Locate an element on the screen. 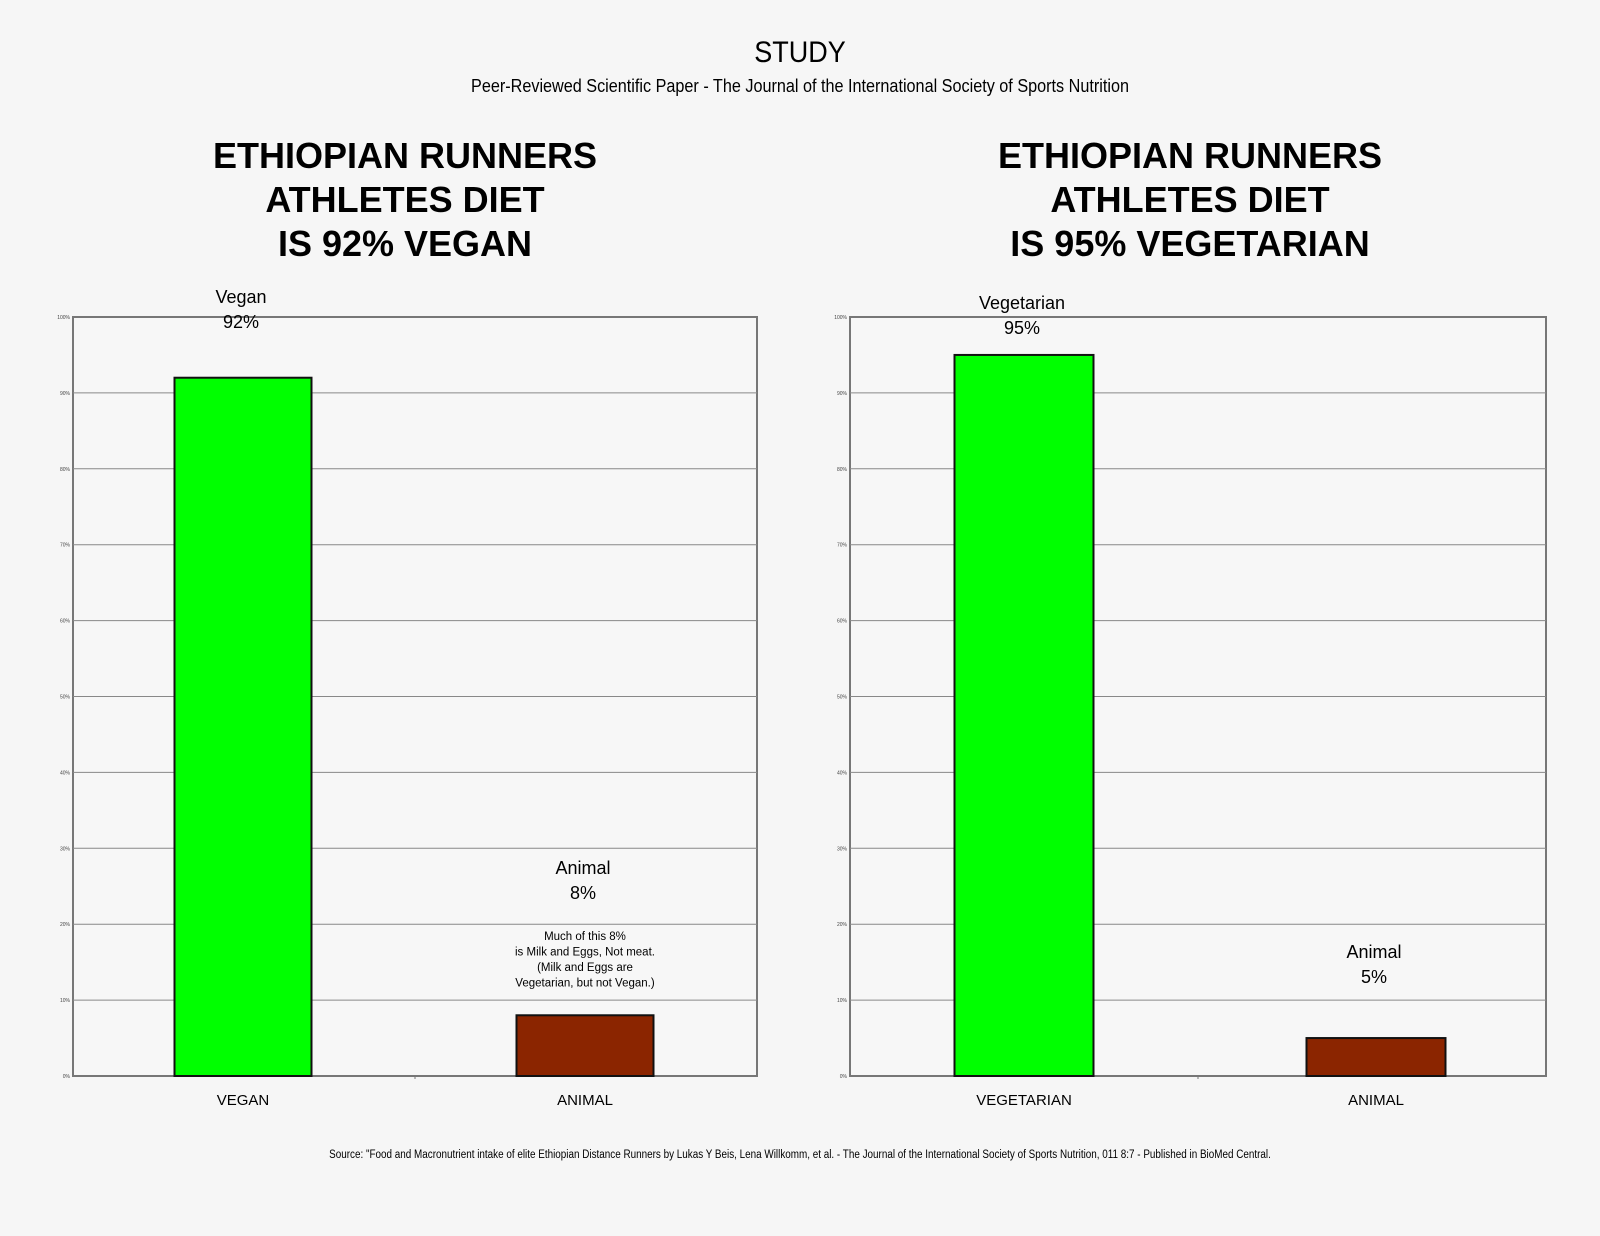  y-tick-label: 20% is located at coordinates (65, 925).